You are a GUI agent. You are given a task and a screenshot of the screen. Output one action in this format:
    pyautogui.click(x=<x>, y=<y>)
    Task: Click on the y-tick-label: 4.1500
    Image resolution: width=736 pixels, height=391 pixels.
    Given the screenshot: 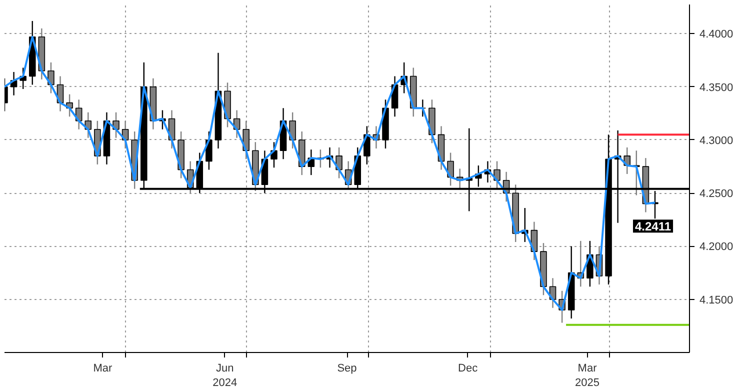 What is the action you would take?
    pyautogui.click(x=717, y=300)
    